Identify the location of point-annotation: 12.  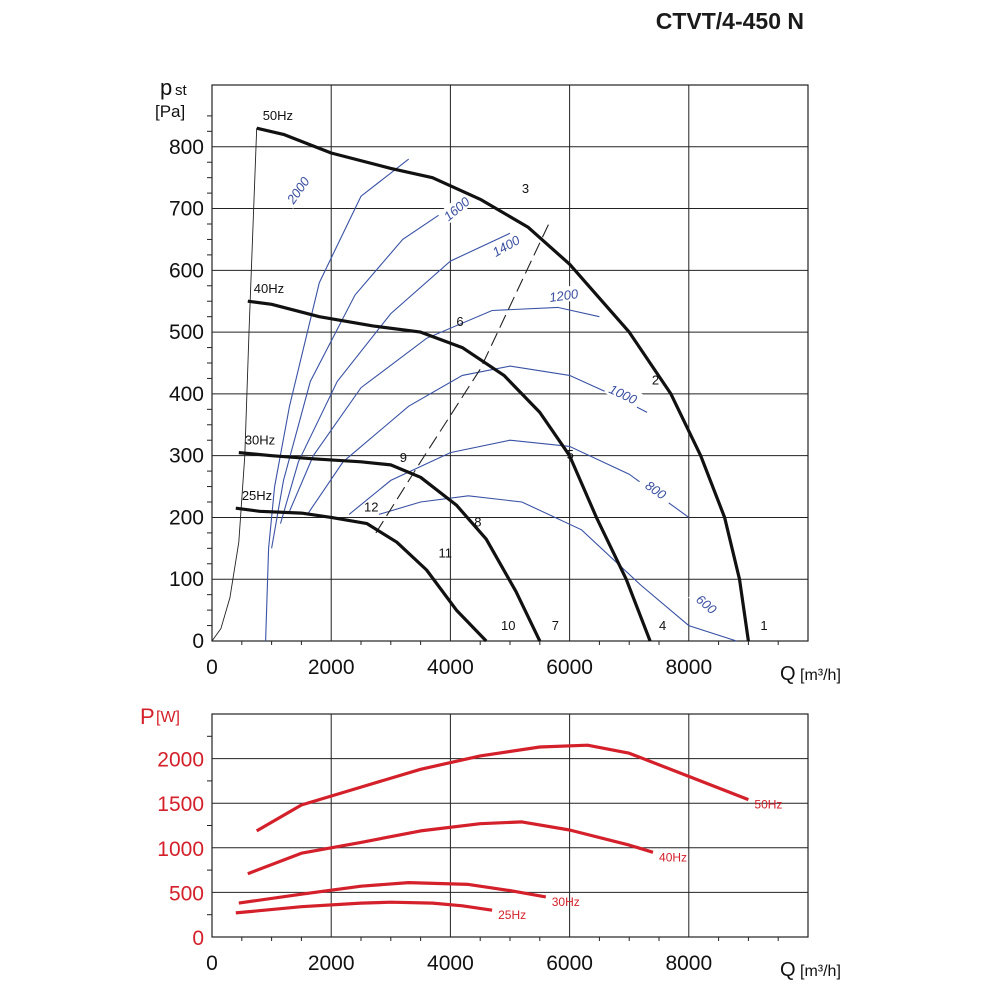
(371, 506).